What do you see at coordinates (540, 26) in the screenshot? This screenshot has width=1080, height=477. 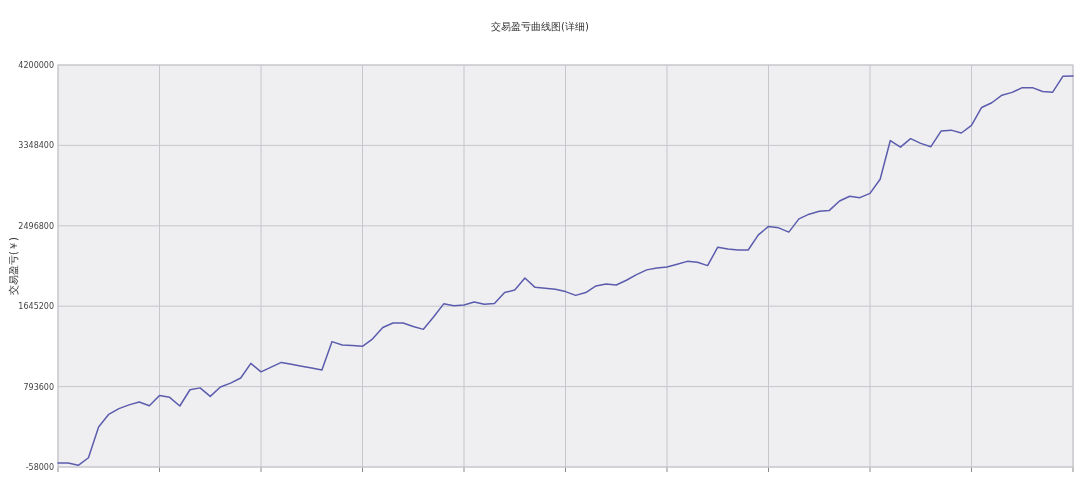 I see `chart-title: 交易盈亏曲线图(详细)` at bounding box center [540, 26].